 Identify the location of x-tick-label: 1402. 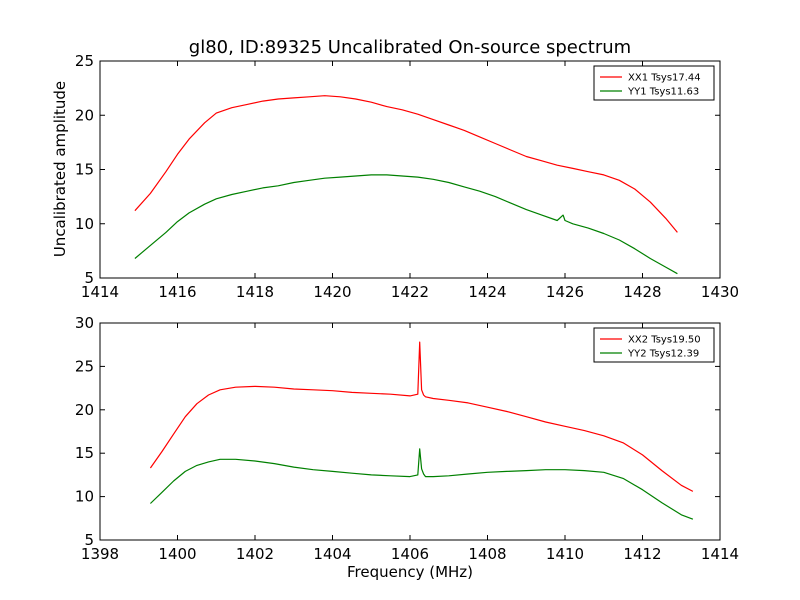
(255, 554).